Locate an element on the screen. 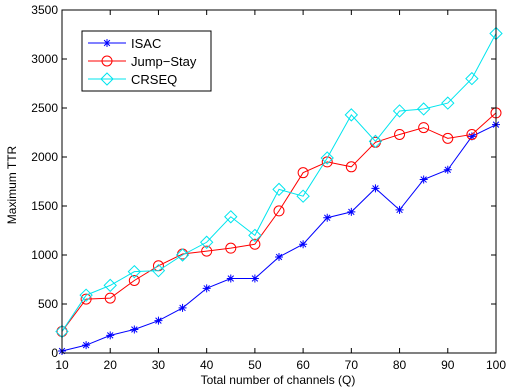  y-tick-label: 1000 is located at coordinates (44, 255).